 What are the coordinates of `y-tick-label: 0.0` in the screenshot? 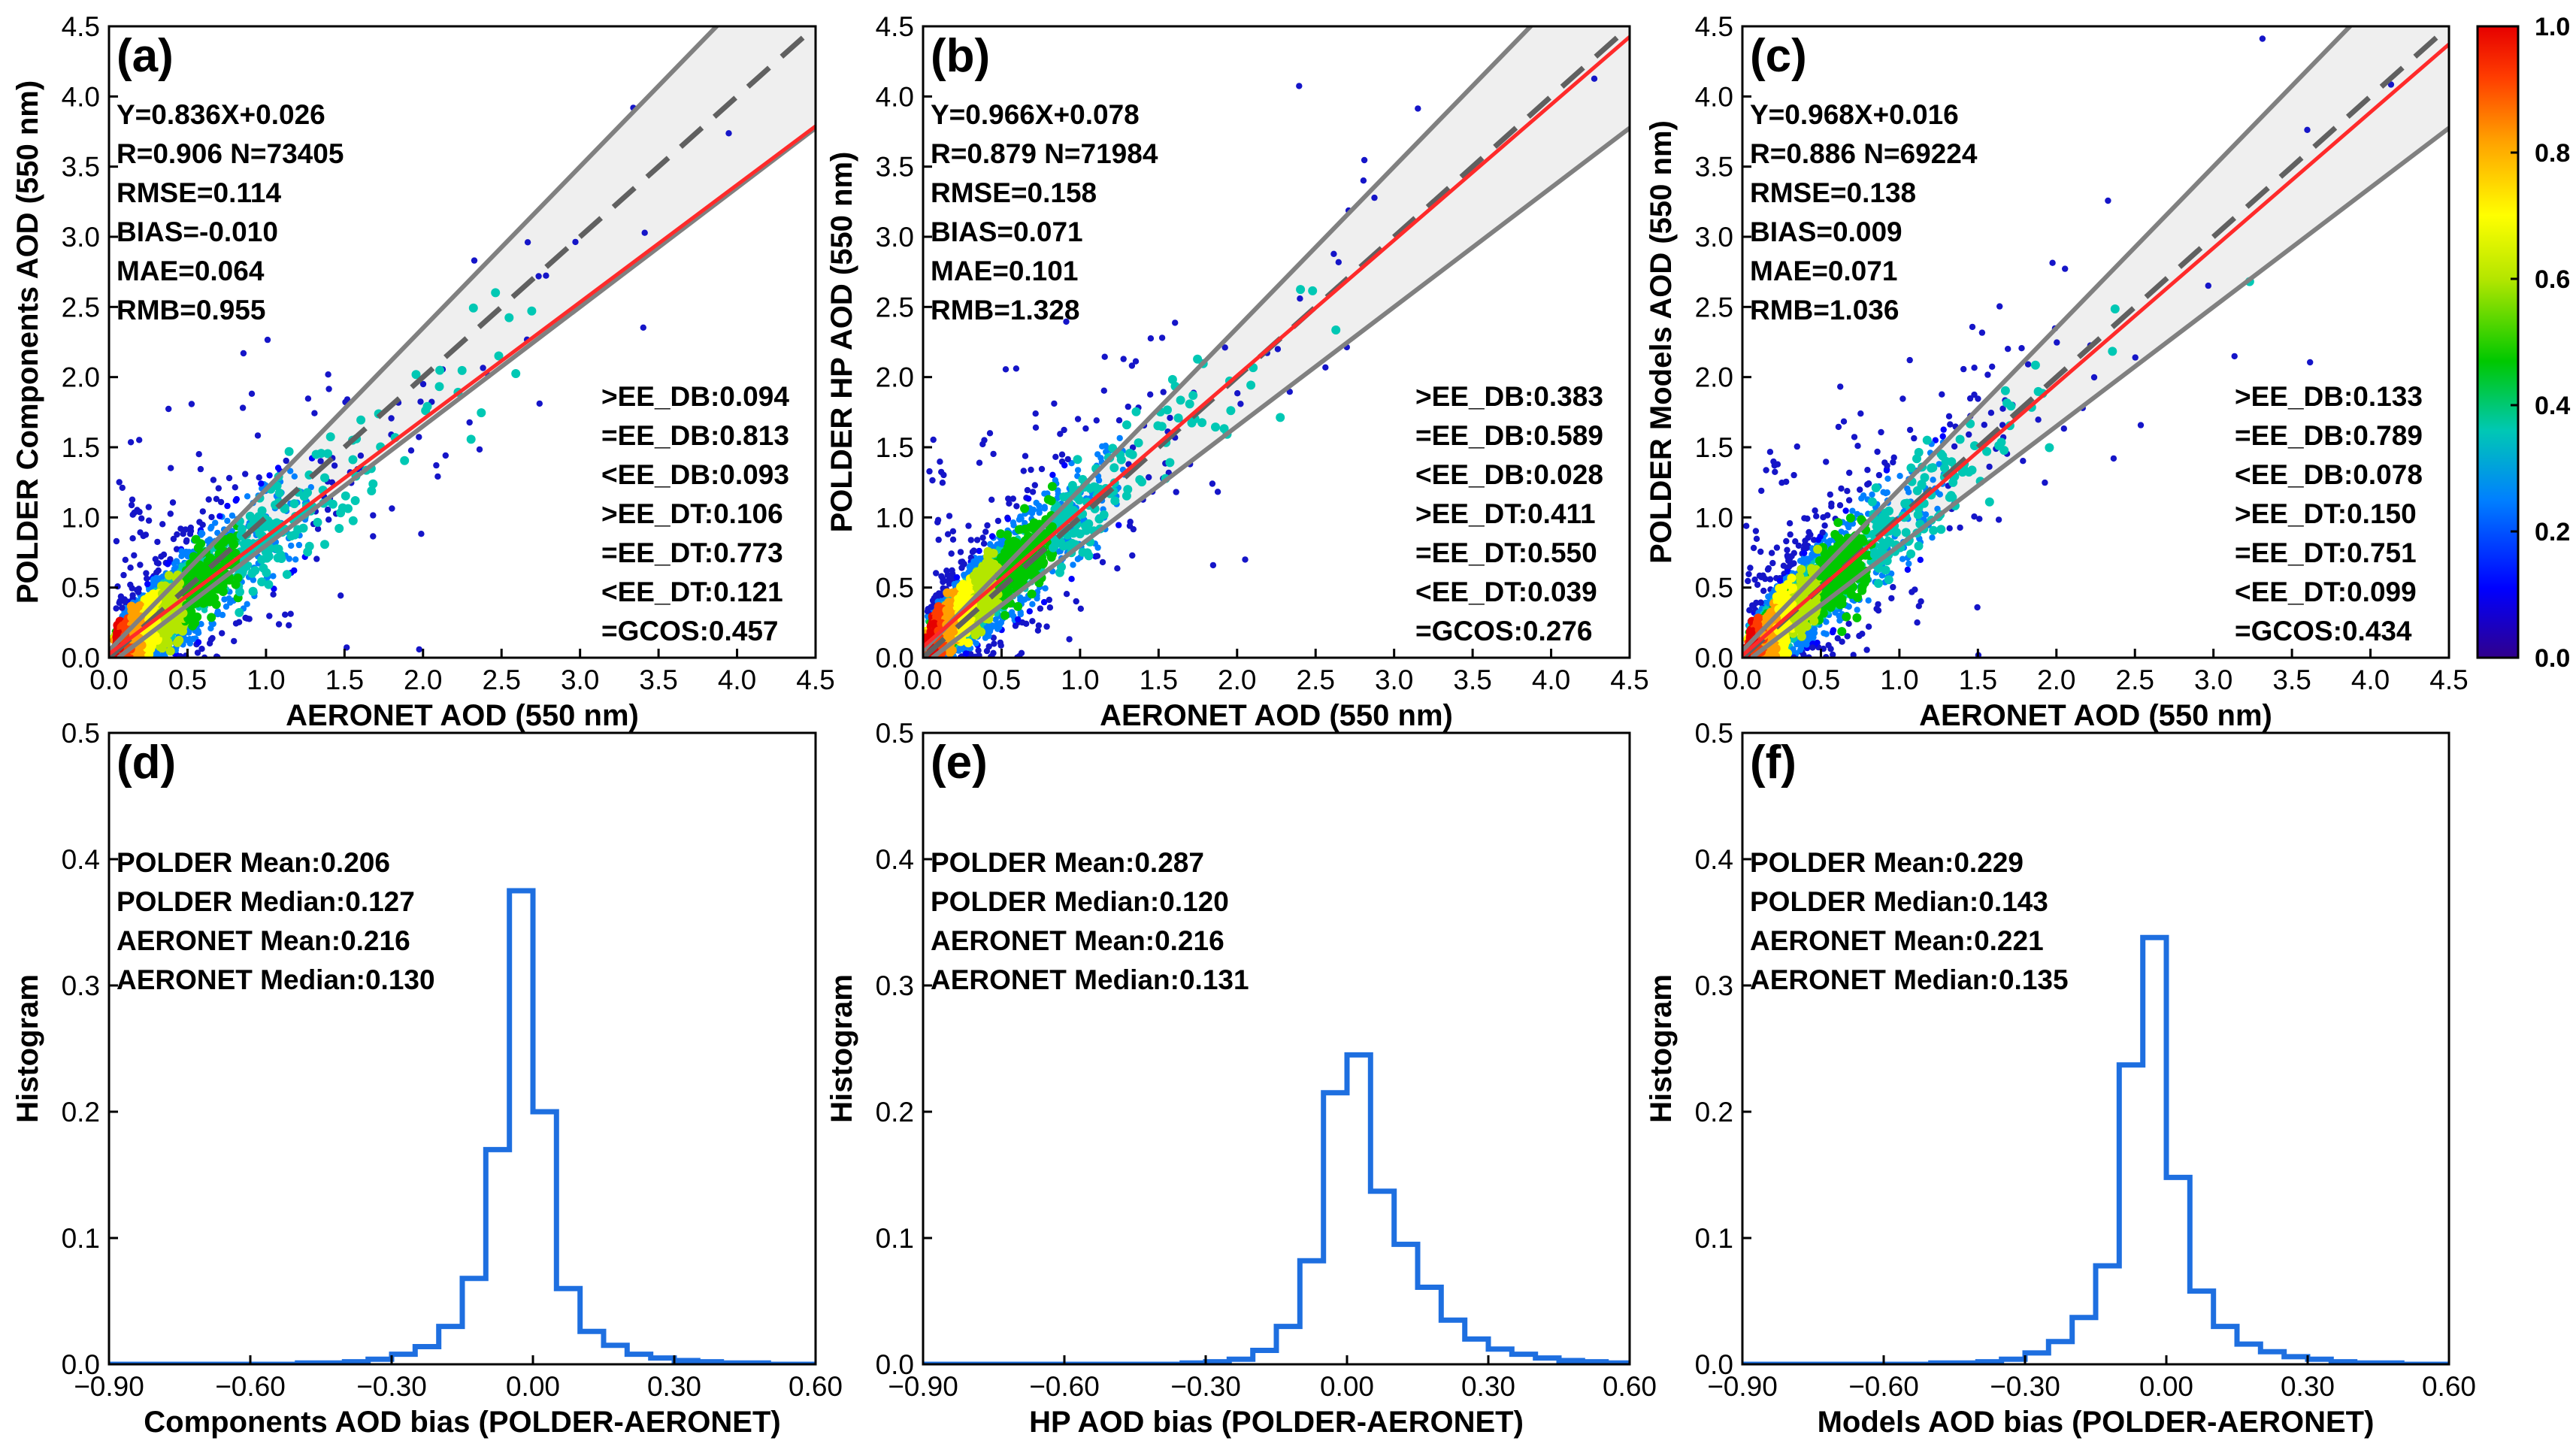 It's located at (81, 658).